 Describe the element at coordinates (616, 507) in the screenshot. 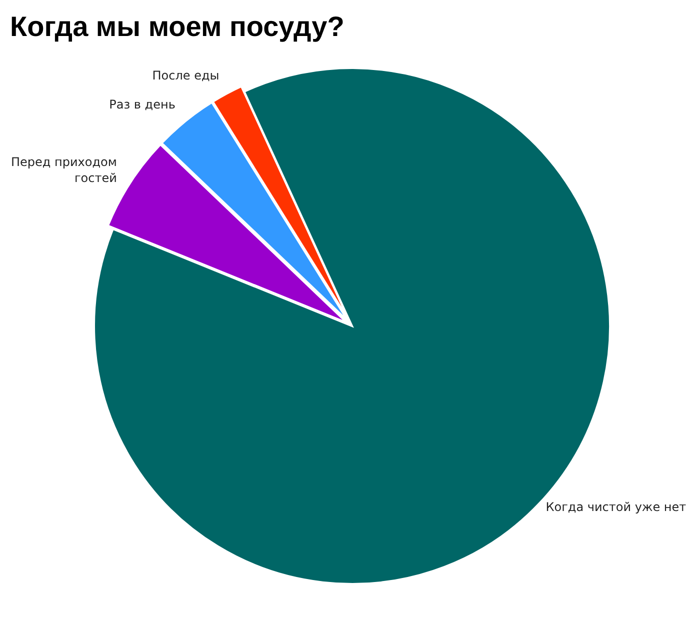

I see `slice-label: Когда чистой уже нет` at that location.